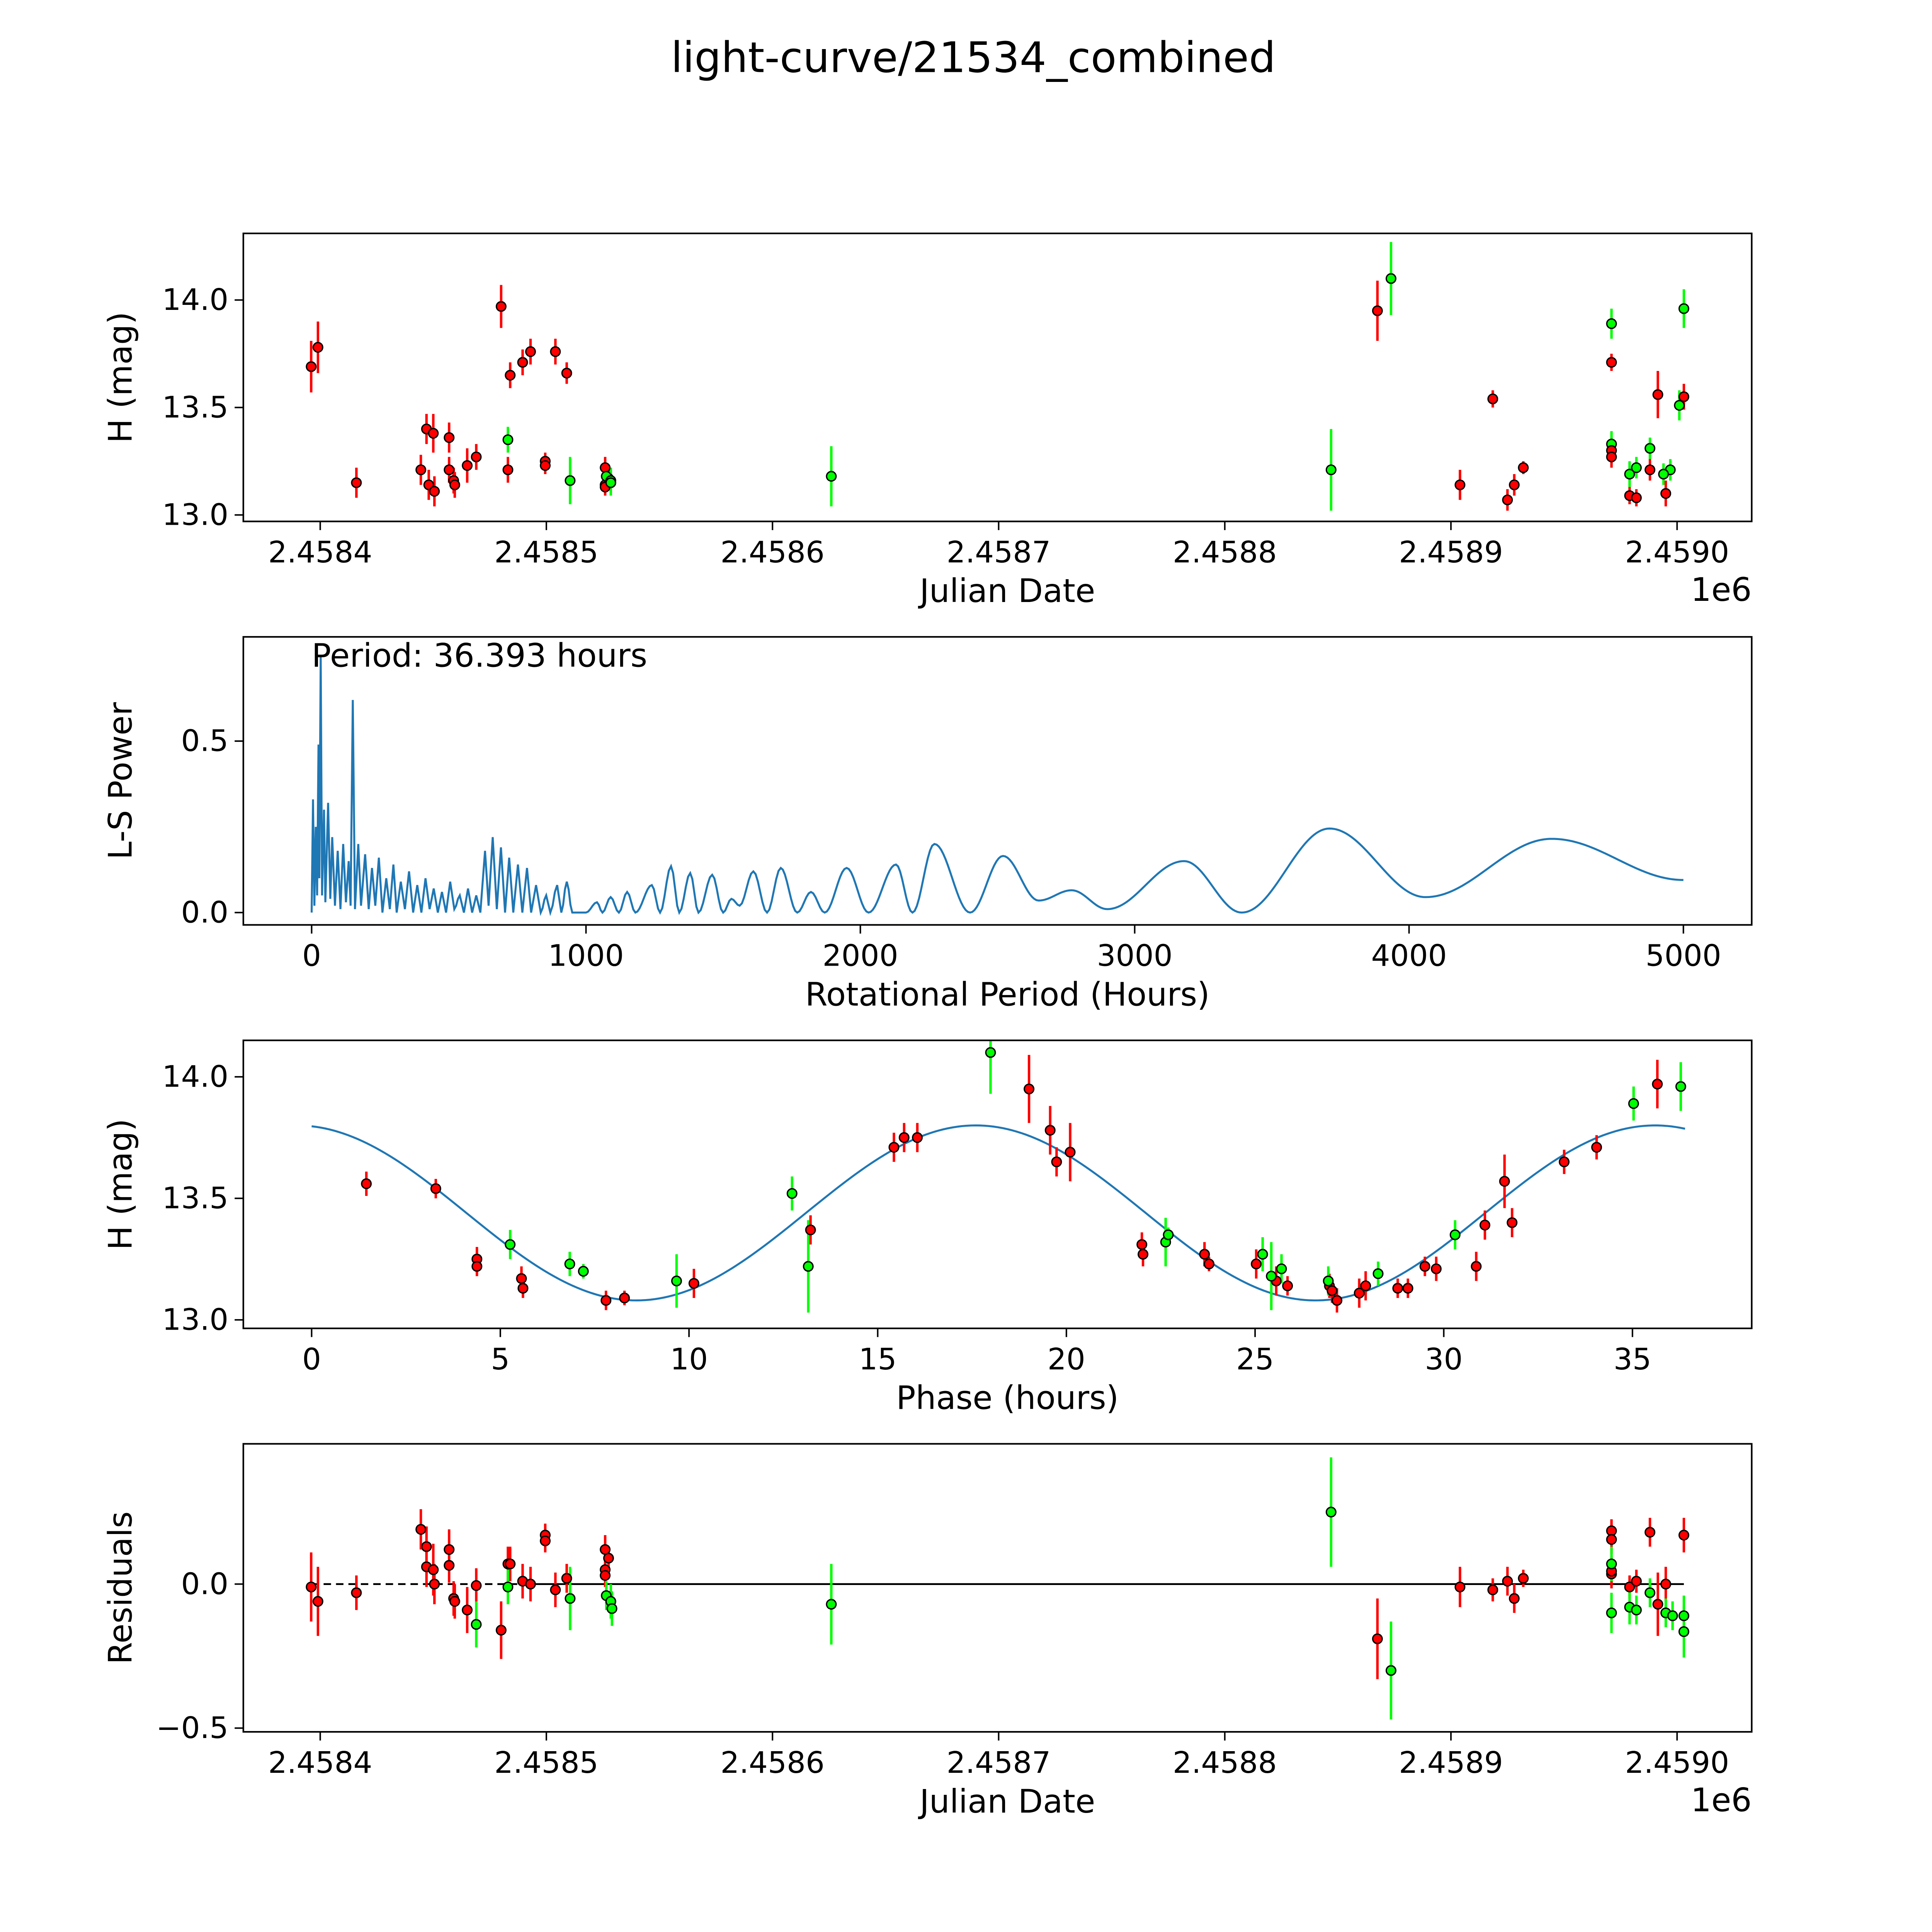  What do you see at coordinates (196, 514) in the screenshot?
I see `y-tick-label: 13.0` at bounding box center [196, 514].